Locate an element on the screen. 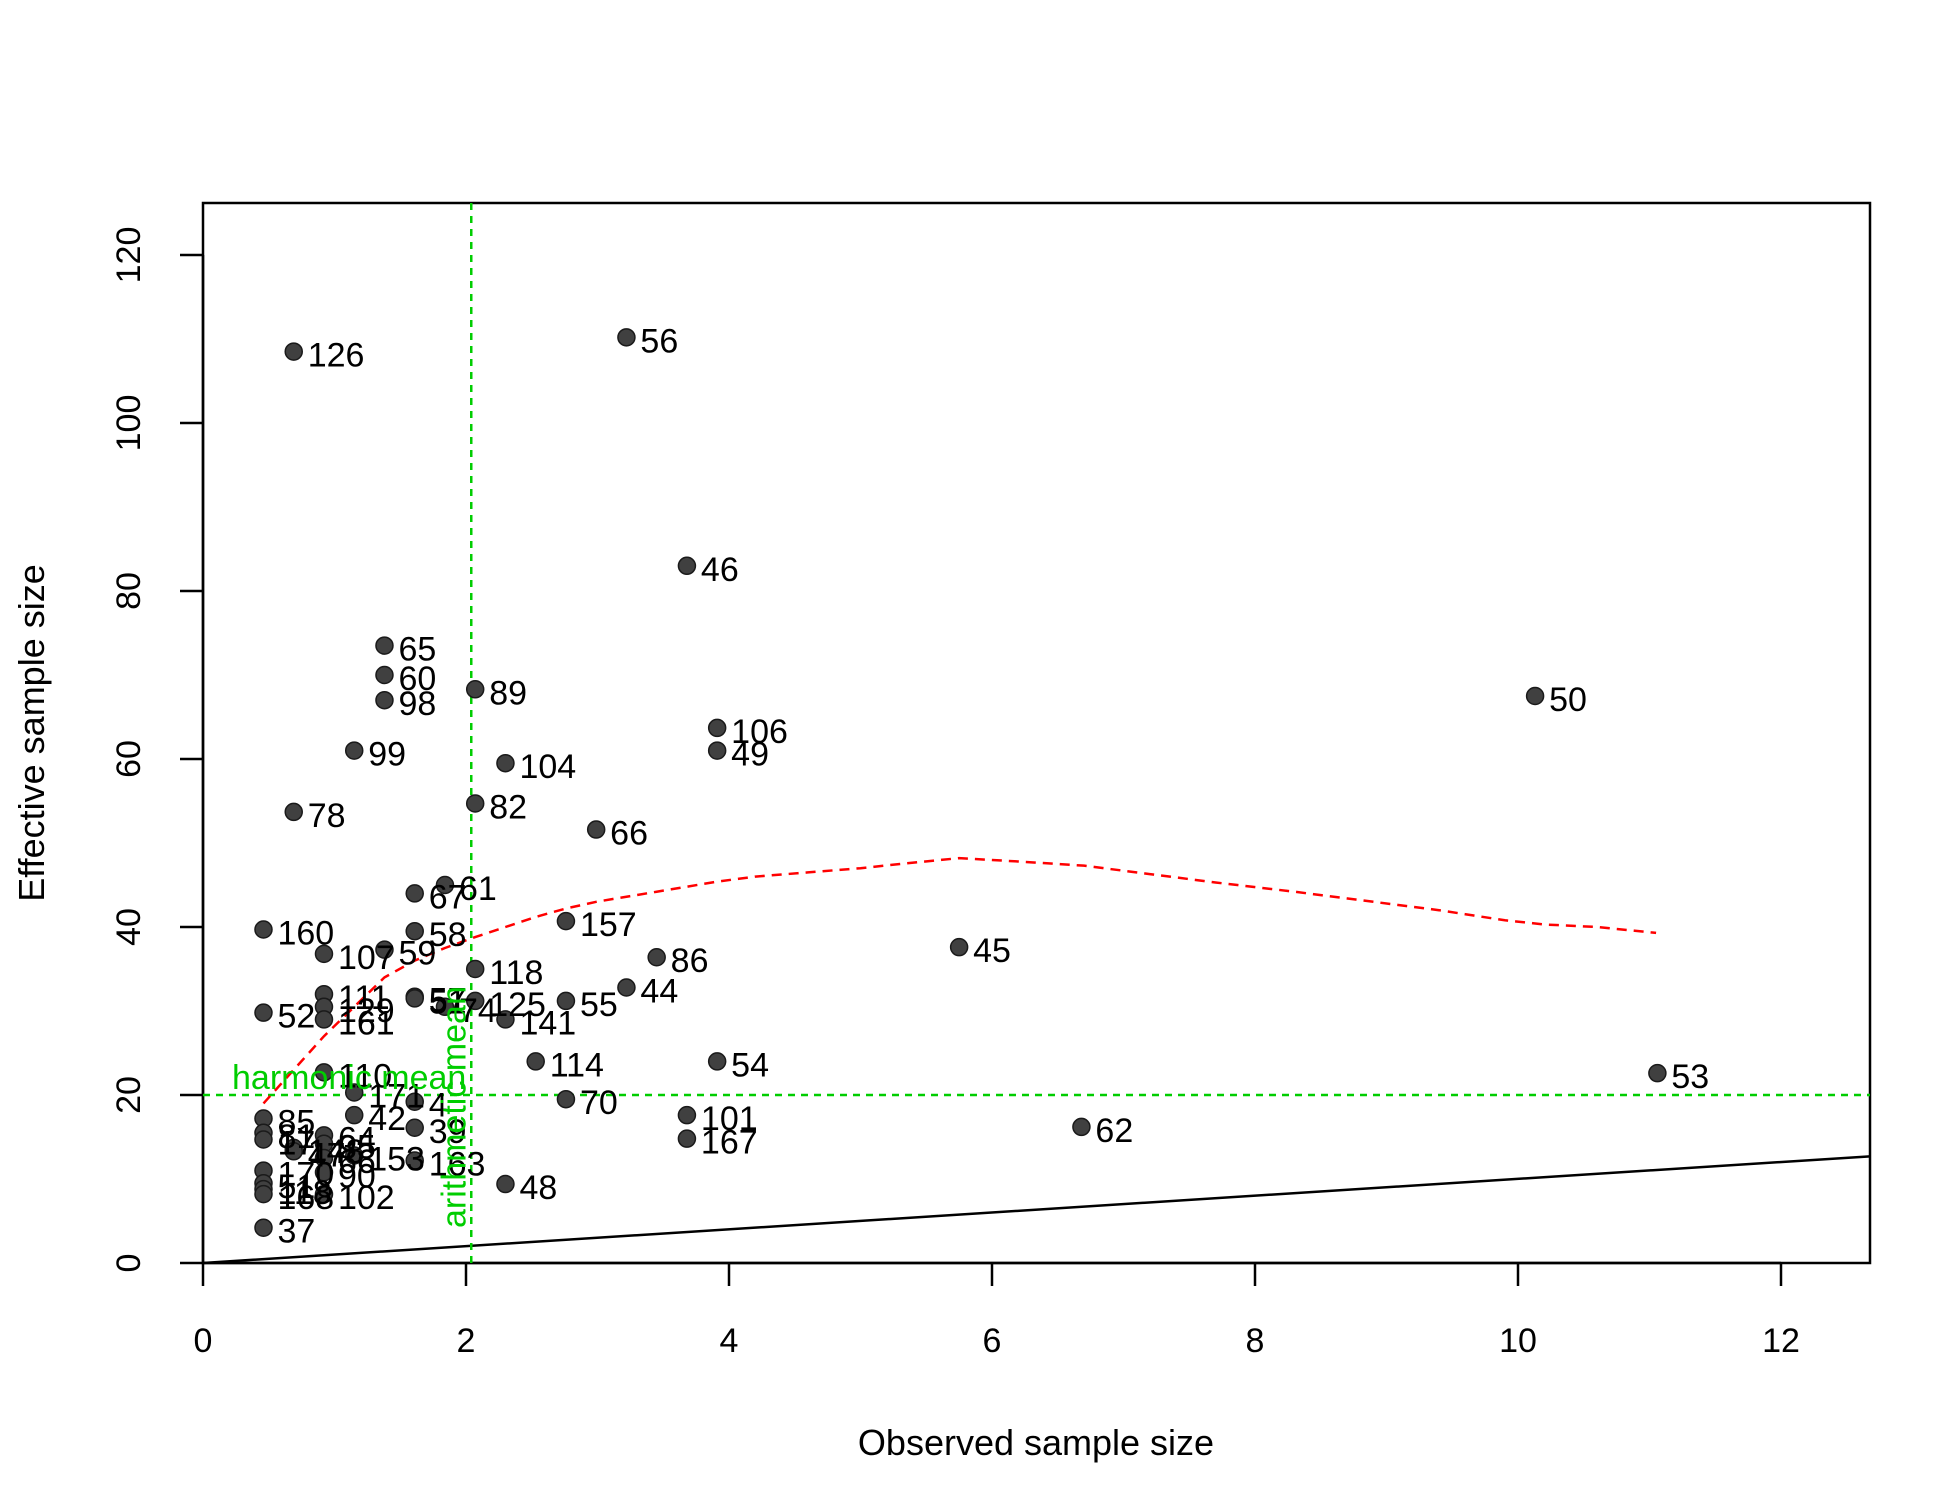 Image resolution: width=1950 pixels, height=1500 pixels. point-label: 70 is located at coordinates (599, 1103).